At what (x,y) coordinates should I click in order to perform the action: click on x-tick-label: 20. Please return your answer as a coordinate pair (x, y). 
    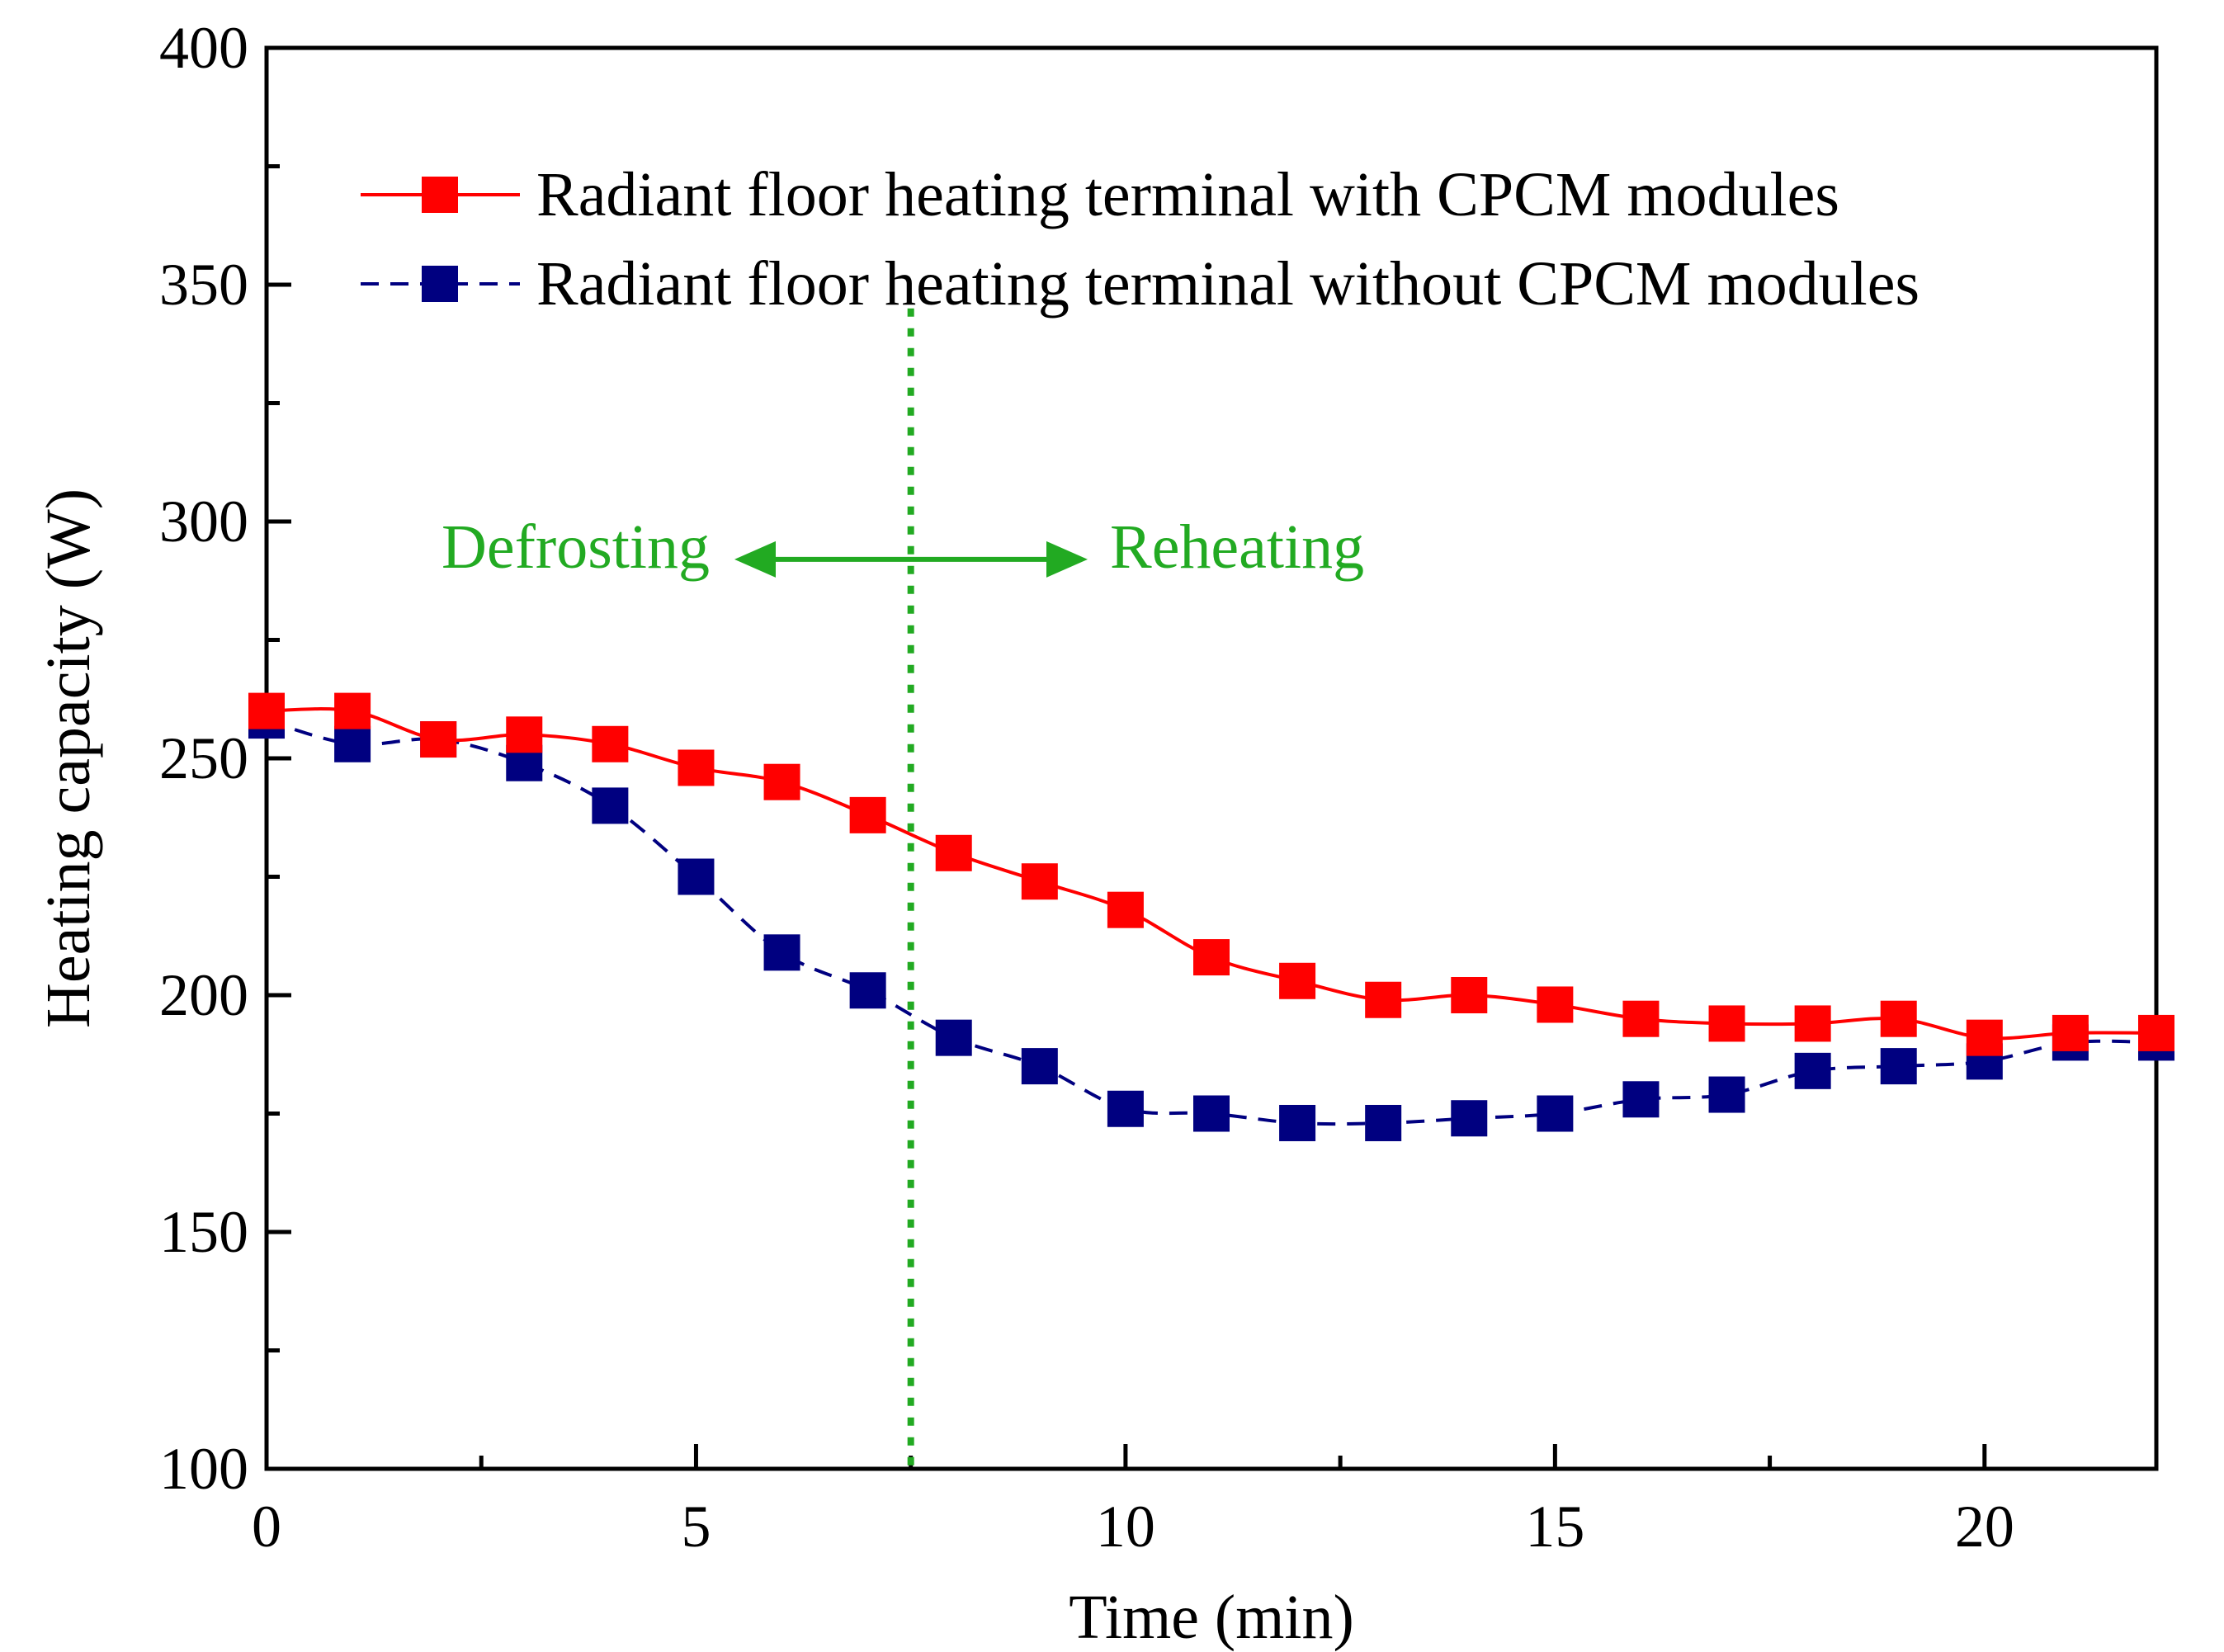
    Looking at the image, I should click on (1984, 1527).